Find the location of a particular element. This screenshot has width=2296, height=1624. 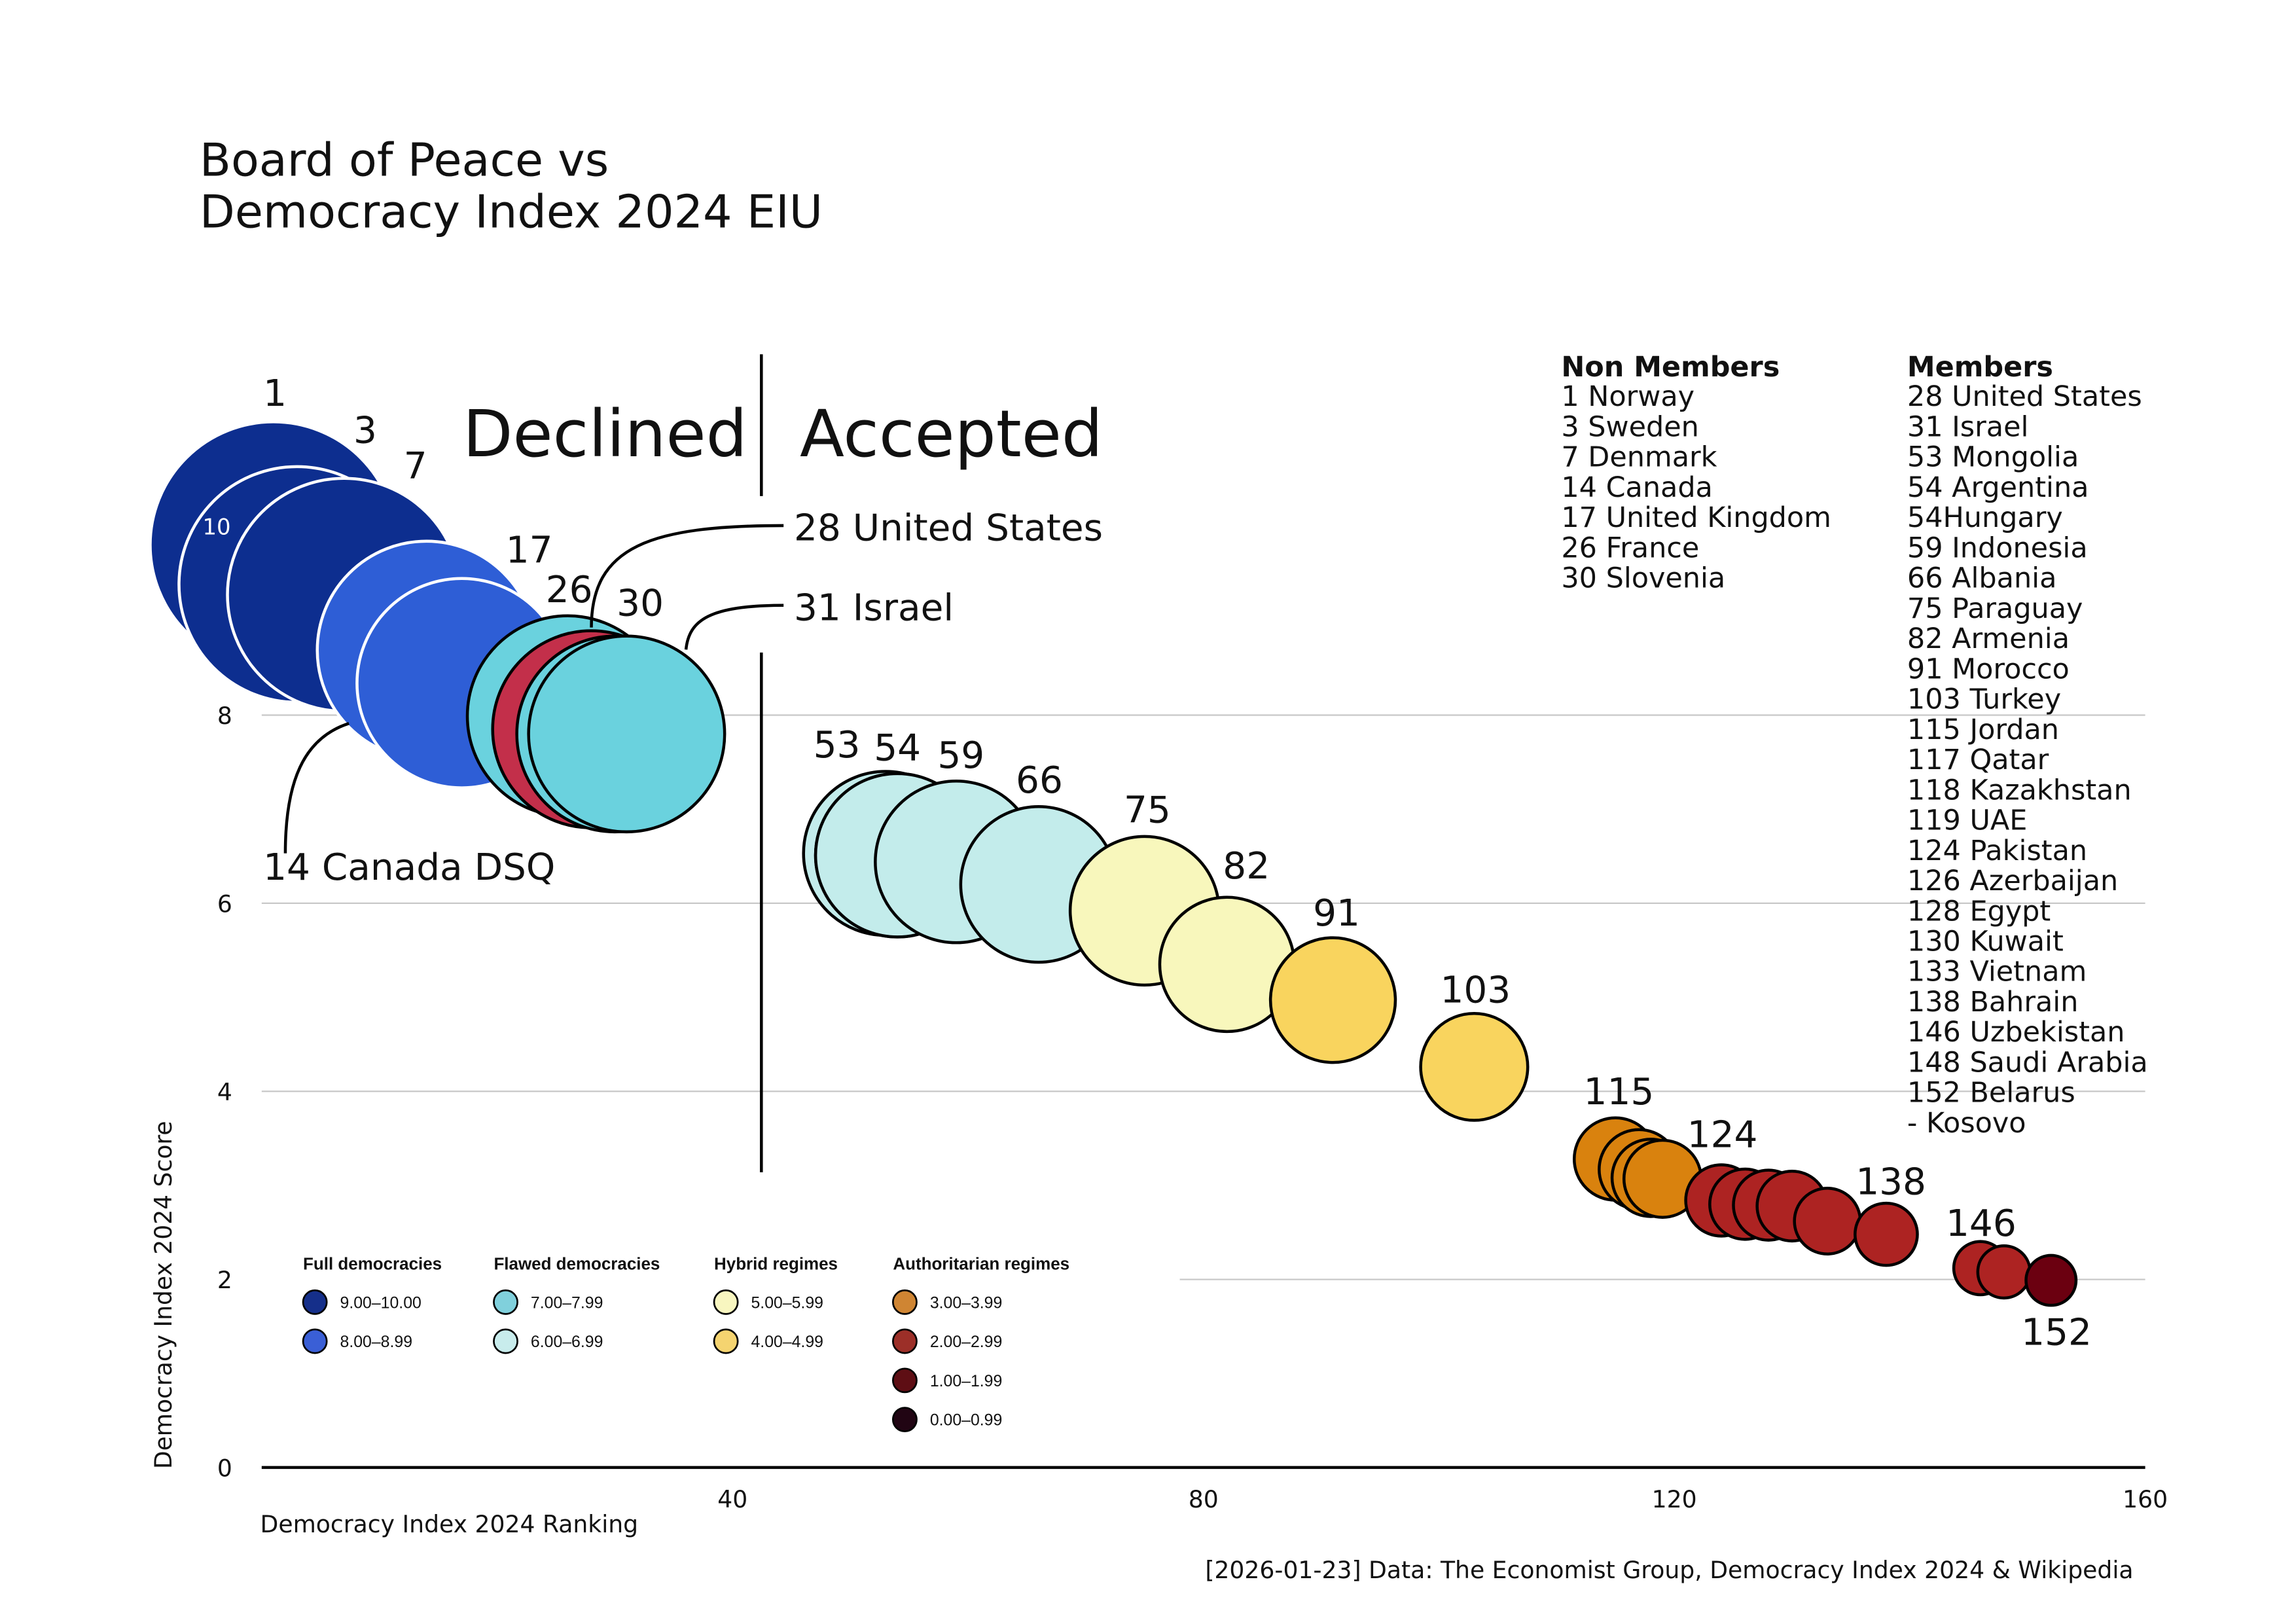

callout-line-canada is located at coordinates (316, 788).